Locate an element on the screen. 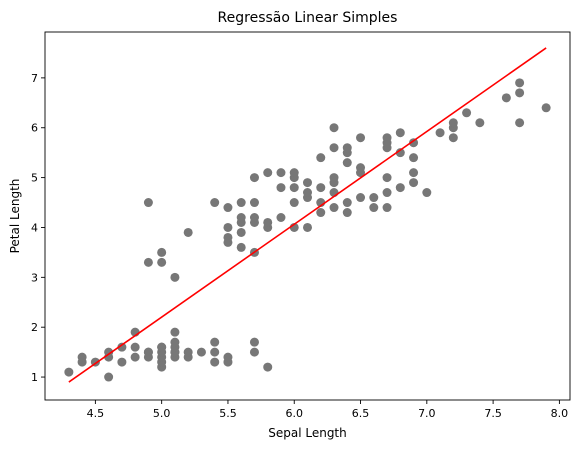  y-tick-label: 2 is located at coordinates (34, 327).